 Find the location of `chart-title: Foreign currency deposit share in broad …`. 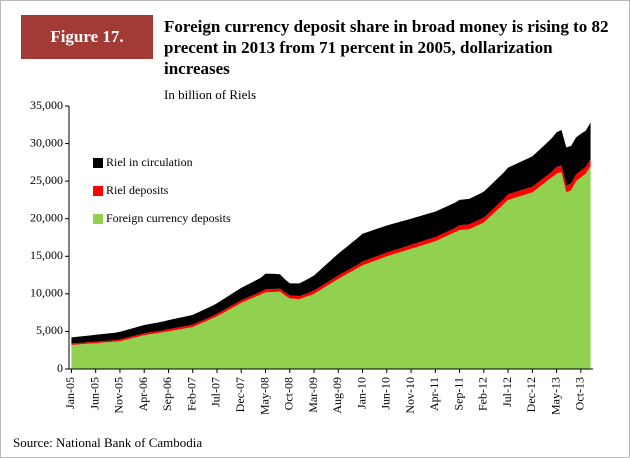

chart-title: Foreign currency deposit share in broad … is located at coordinates (386, 47).